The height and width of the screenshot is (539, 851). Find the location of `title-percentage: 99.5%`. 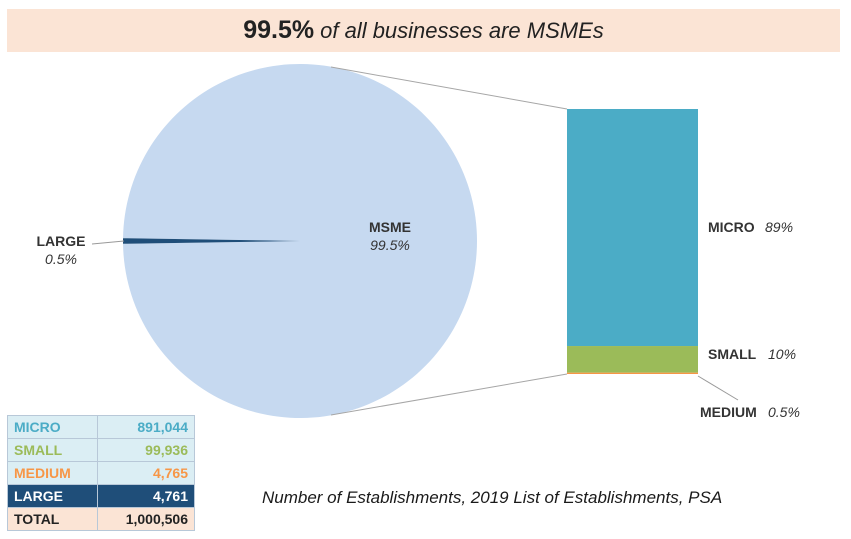

title-percentage: 99.5% is located at coordinates (279, 30).